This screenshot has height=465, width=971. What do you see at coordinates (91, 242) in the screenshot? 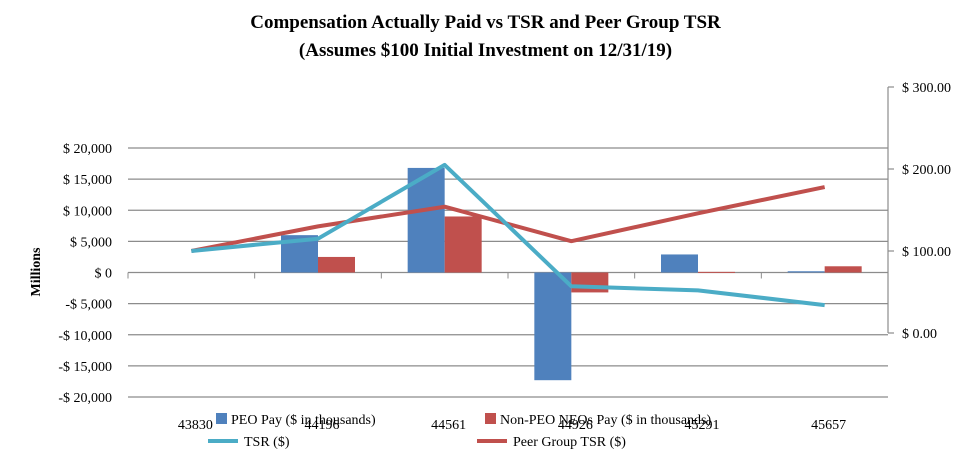
I see `y-left-tick-label: $ 5,000` at bounding box center [91, 242].